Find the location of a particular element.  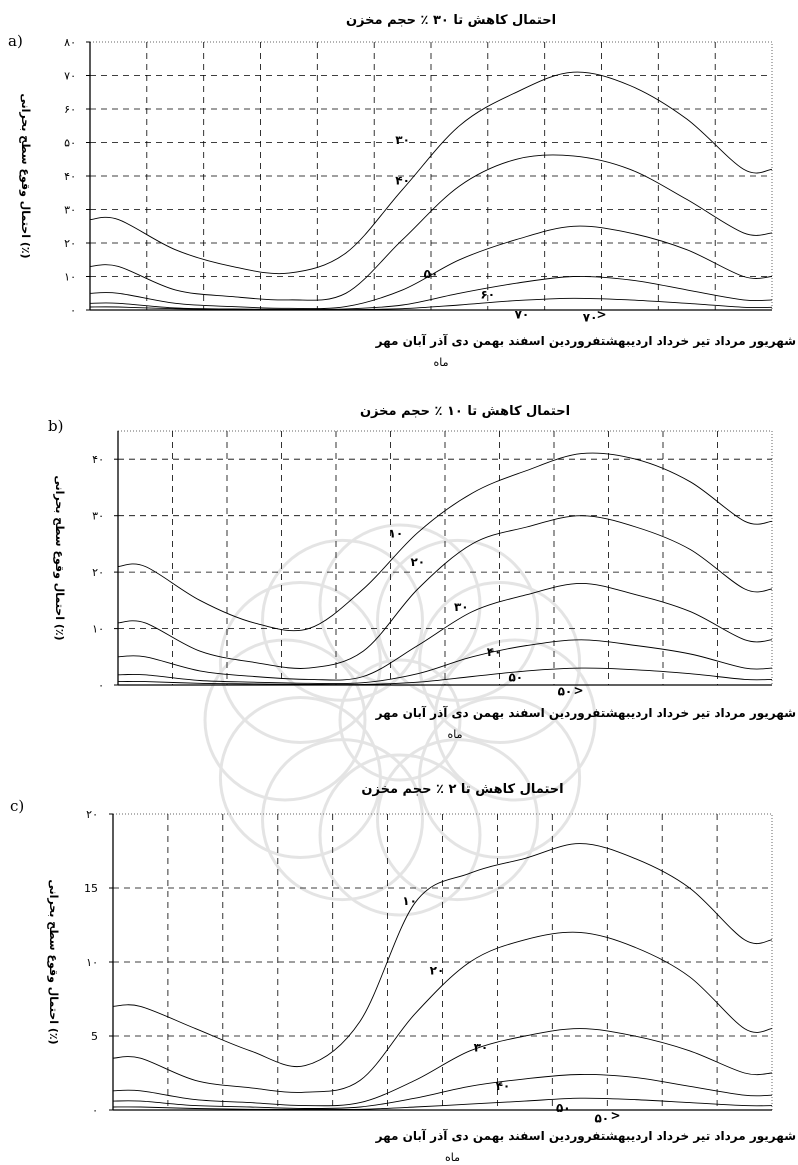

y-tick-label: ۶۰ is located at coordinates (70, 109).